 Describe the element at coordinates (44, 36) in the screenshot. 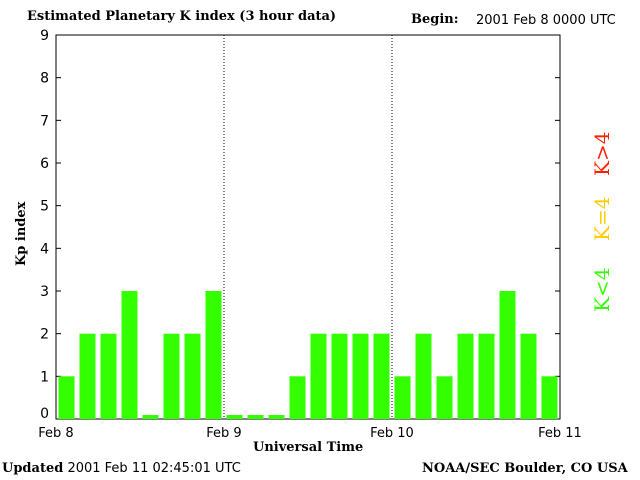

I see `y-tick-label: 9` at that location.